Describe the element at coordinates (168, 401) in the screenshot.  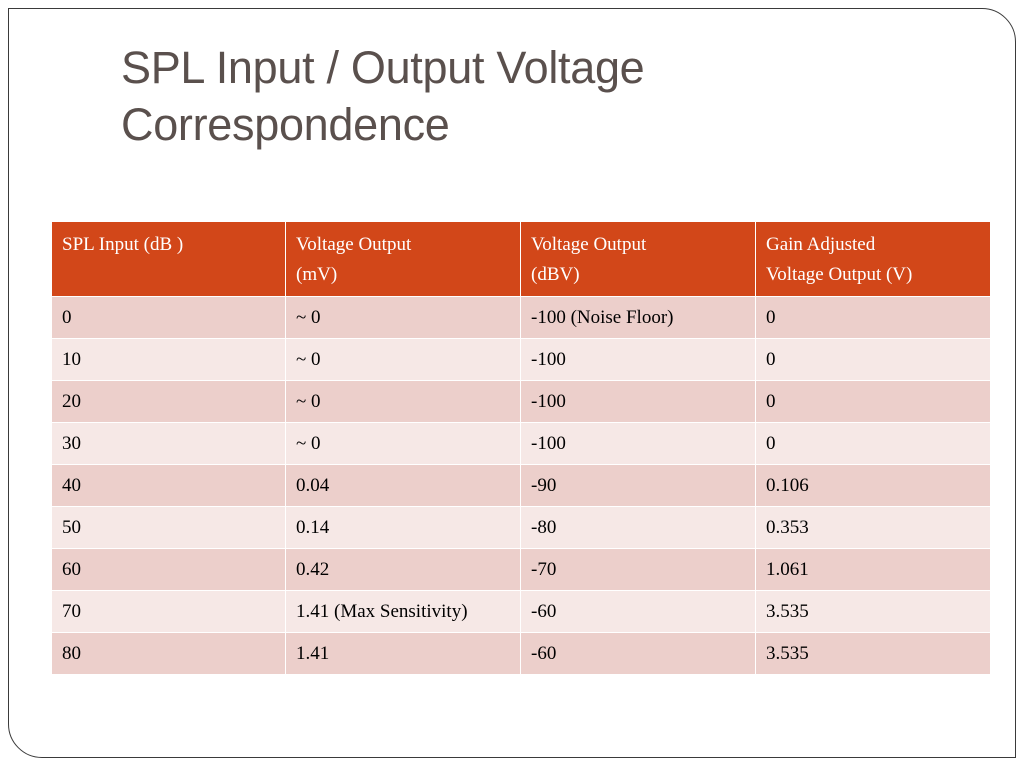
I see `cell-spl-input: 20` at that location.